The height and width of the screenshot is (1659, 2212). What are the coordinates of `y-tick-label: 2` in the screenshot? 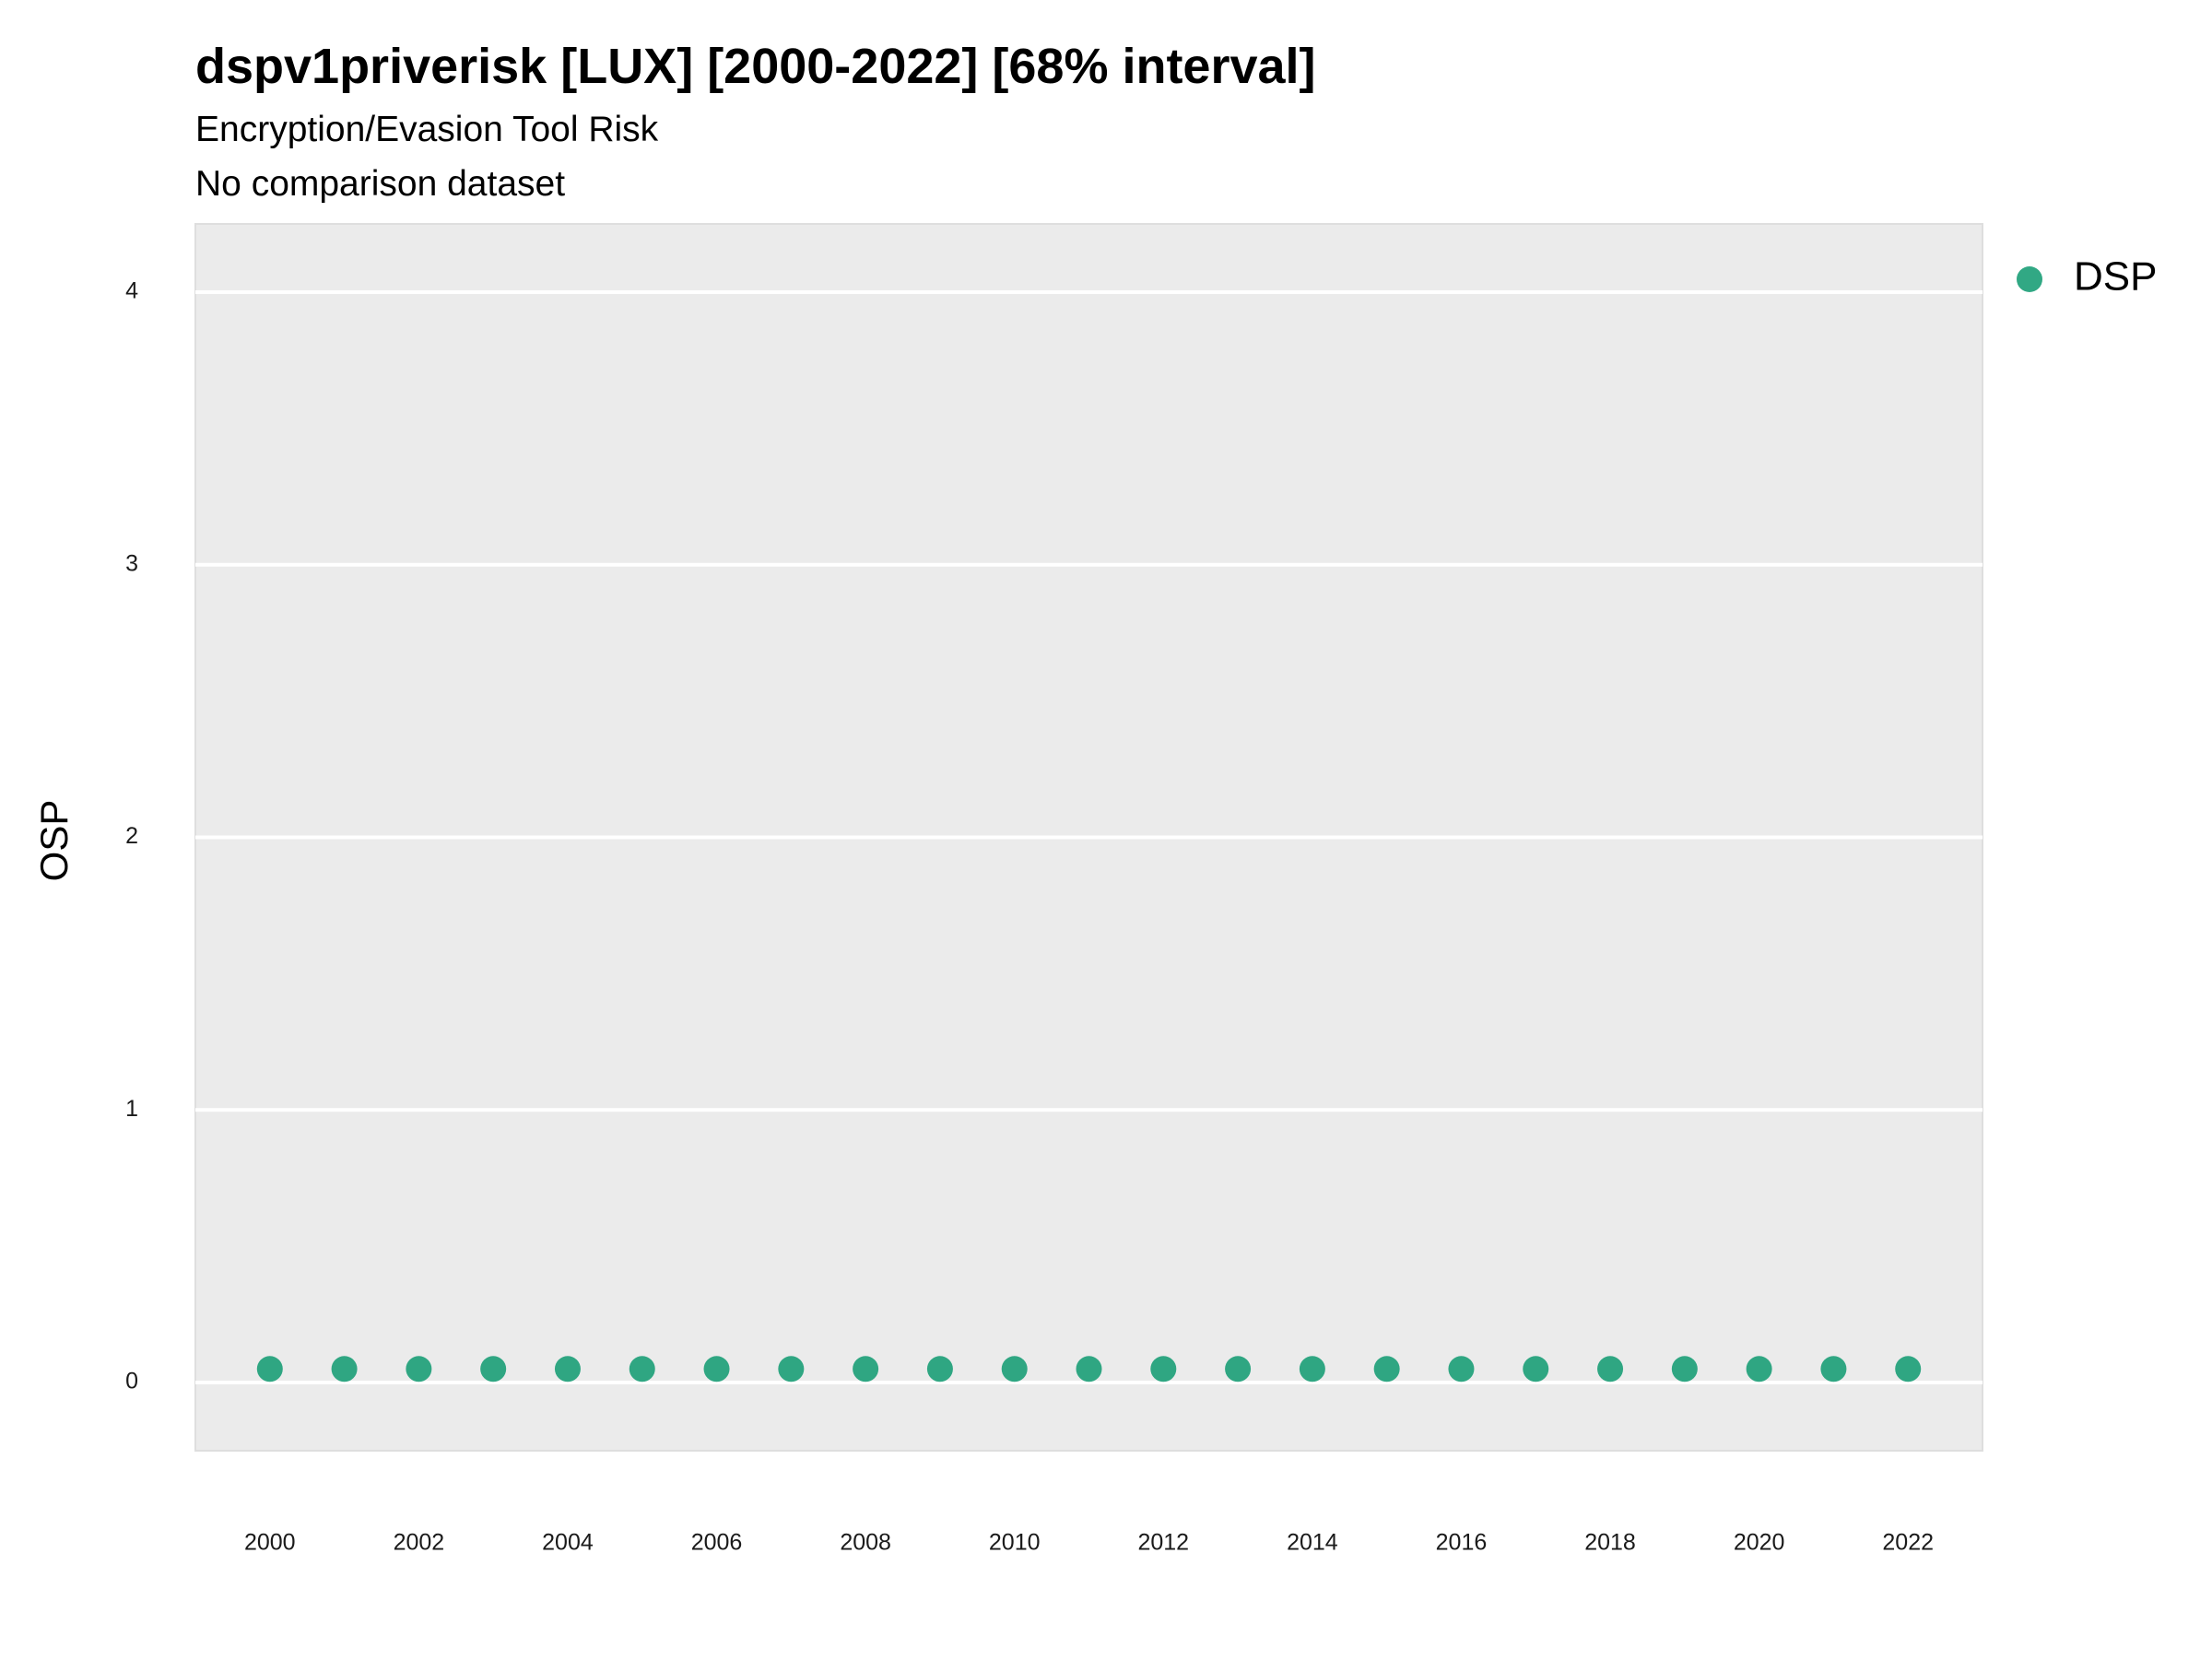 It's located at (131, 836).